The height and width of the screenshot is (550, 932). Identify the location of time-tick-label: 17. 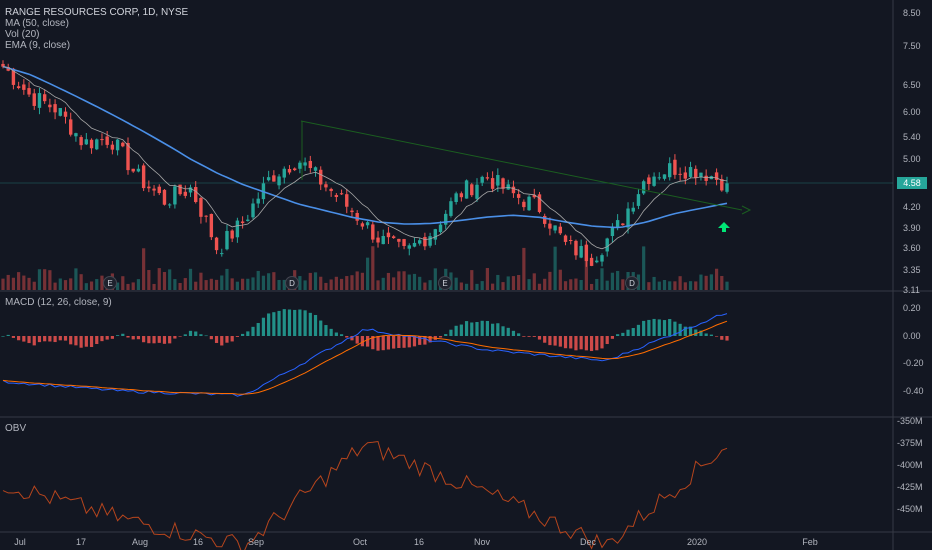
(81, 542).